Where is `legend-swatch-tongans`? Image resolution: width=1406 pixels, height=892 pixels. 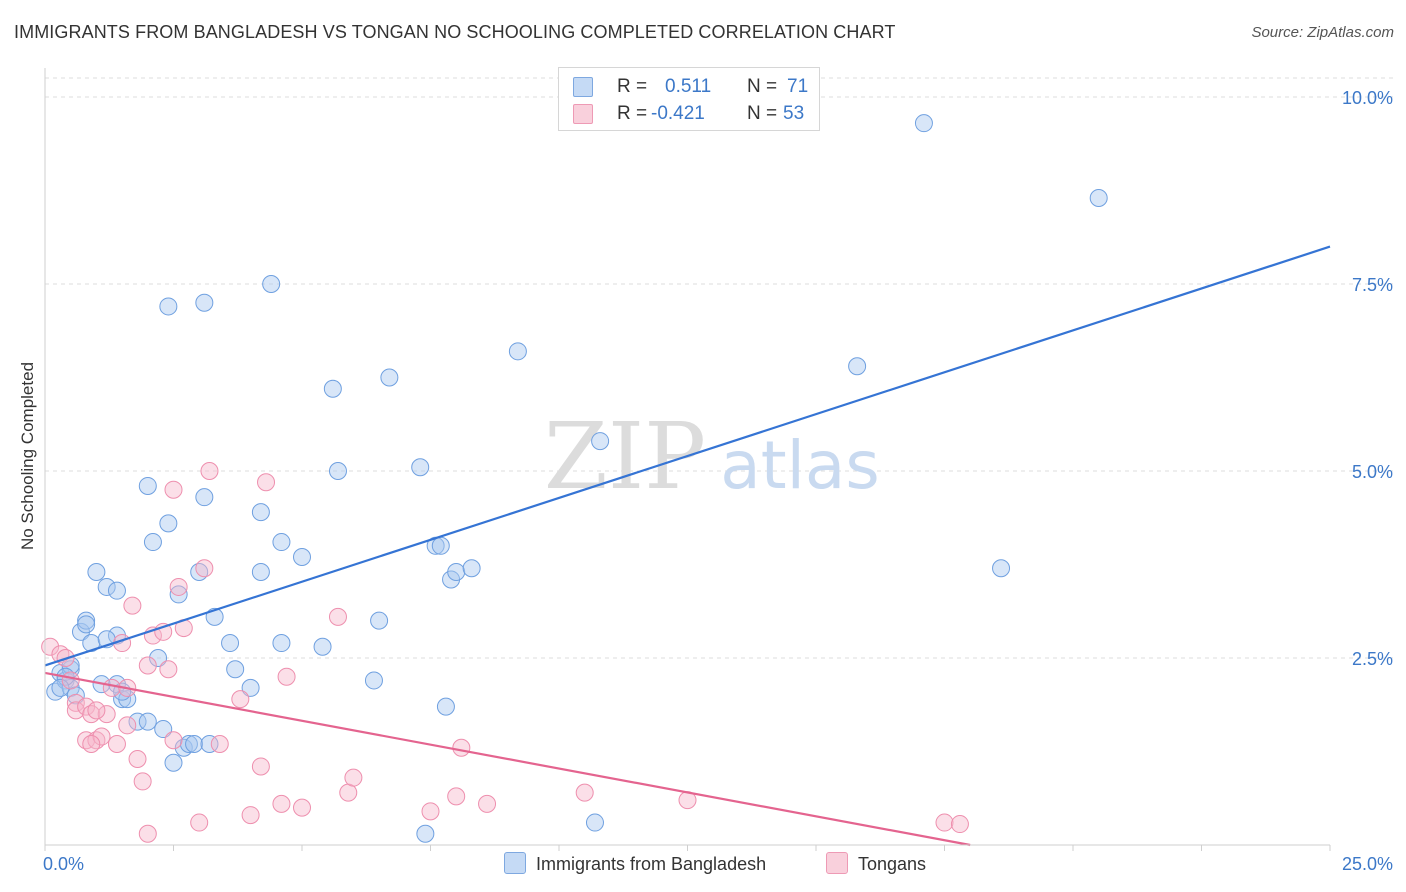
legend-swatch-tongans is located at coordinates (583, 114).